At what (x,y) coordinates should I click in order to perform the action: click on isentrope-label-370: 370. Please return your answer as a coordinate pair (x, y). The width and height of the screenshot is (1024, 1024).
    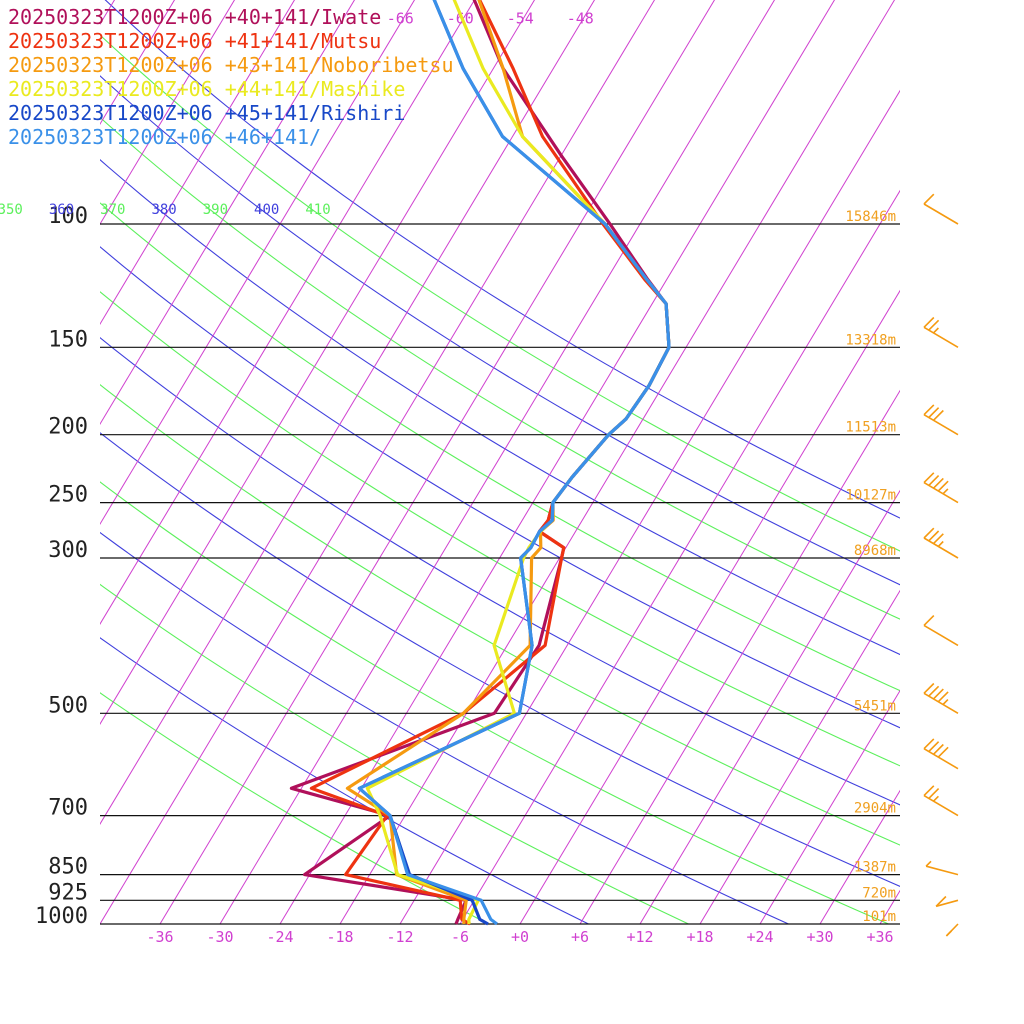
    Looking at the image, I should click on (112, 210).